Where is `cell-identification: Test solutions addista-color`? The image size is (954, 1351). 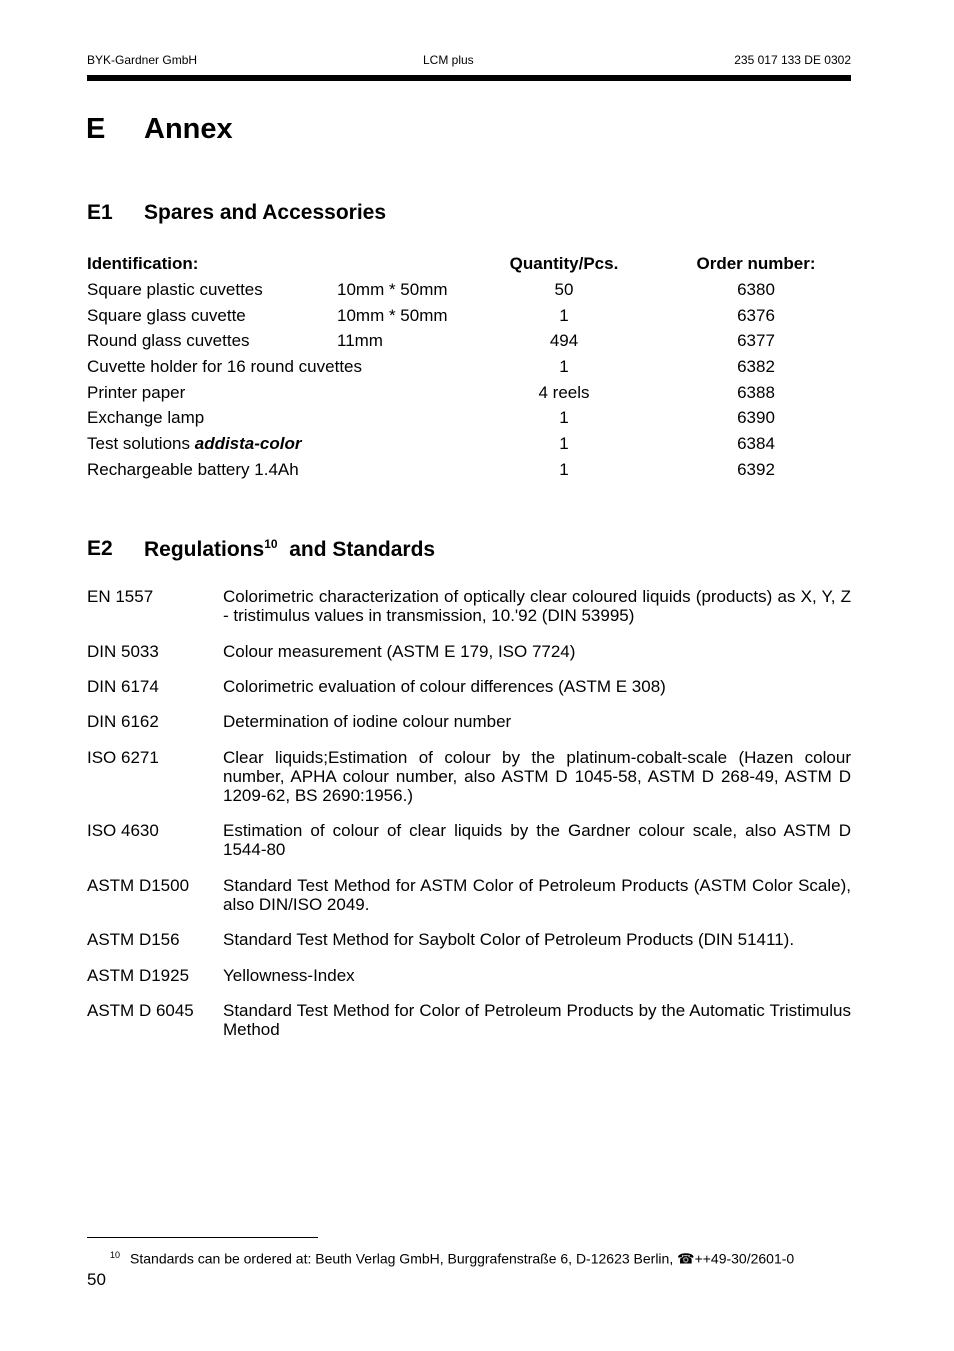 cell-identification: Test solutions addista-color is located at coordinates (194, 444).